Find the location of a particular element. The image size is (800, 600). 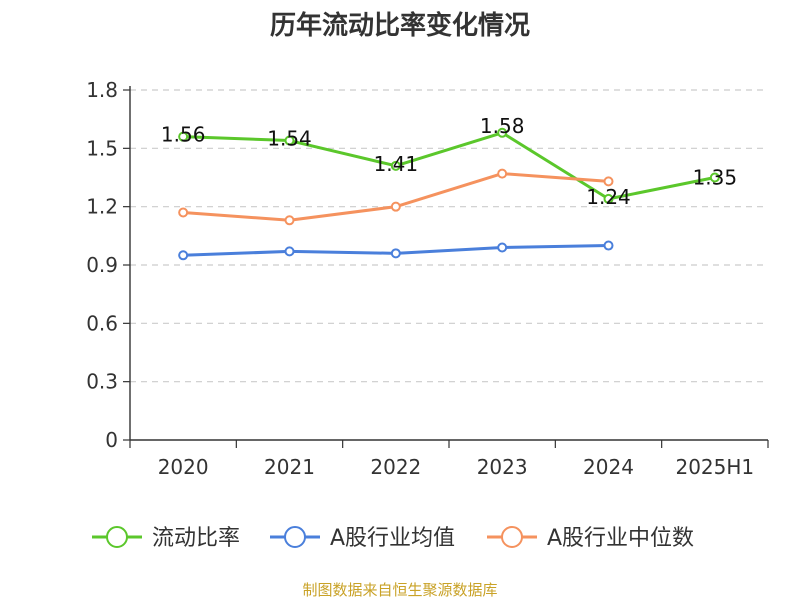

x-tick-label: 2022 is located at coordinates (395, 467).